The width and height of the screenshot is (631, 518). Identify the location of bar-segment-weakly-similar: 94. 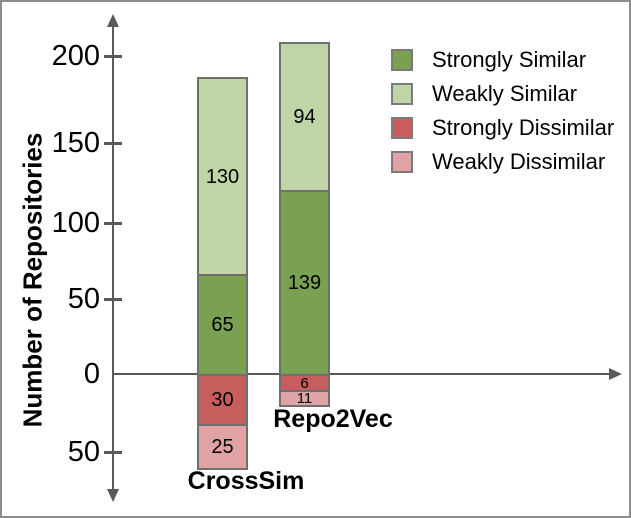
(304, 117).